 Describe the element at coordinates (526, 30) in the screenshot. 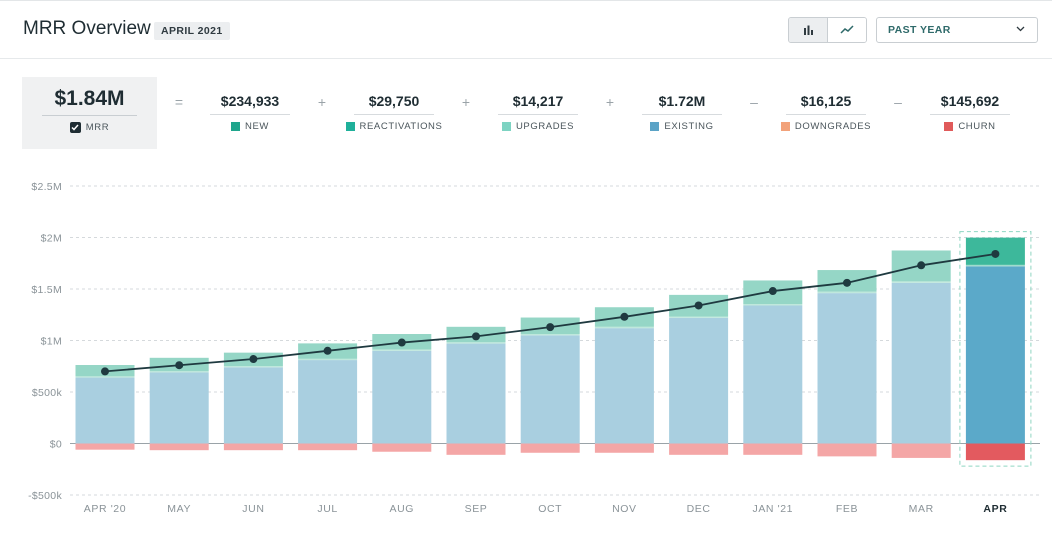

I see `header: MRR Overview APRIL 2021 PAST YEAR` at that location.